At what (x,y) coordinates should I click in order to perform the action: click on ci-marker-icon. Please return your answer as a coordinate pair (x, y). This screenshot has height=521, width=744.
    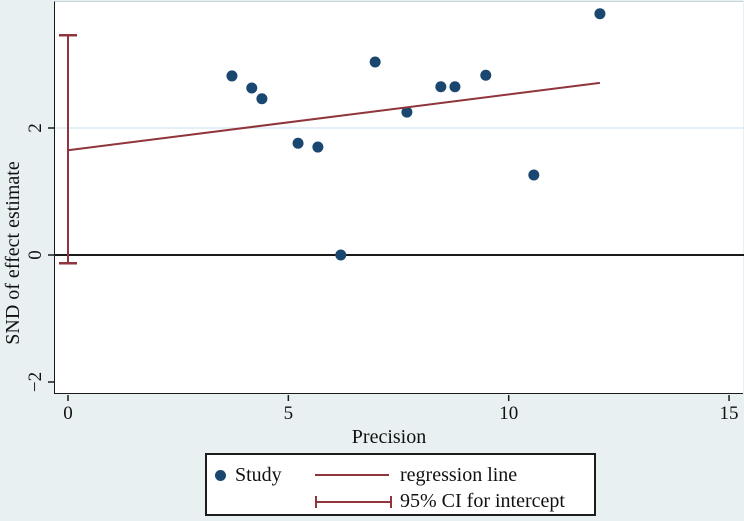
    Looking at the image, I should click on (354, 504).